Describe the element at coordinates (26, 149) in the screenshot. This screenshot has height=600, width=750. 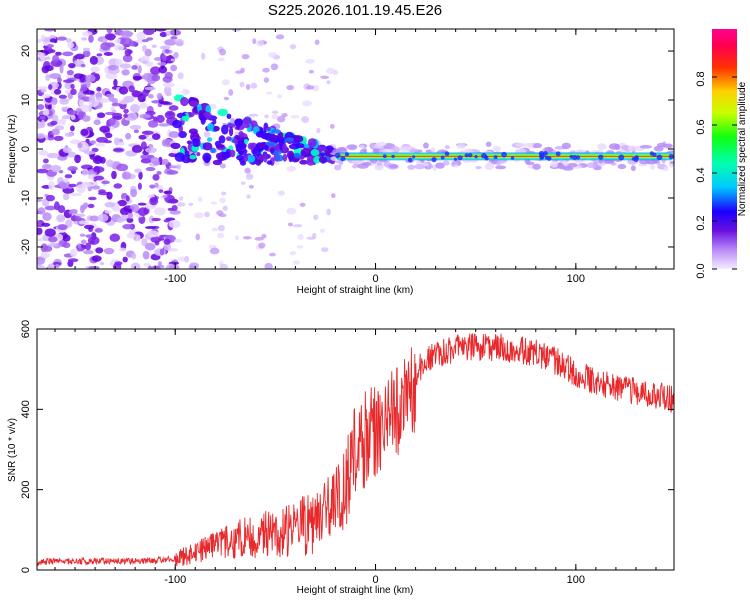
I see `y-tick-label: 0` at that location.